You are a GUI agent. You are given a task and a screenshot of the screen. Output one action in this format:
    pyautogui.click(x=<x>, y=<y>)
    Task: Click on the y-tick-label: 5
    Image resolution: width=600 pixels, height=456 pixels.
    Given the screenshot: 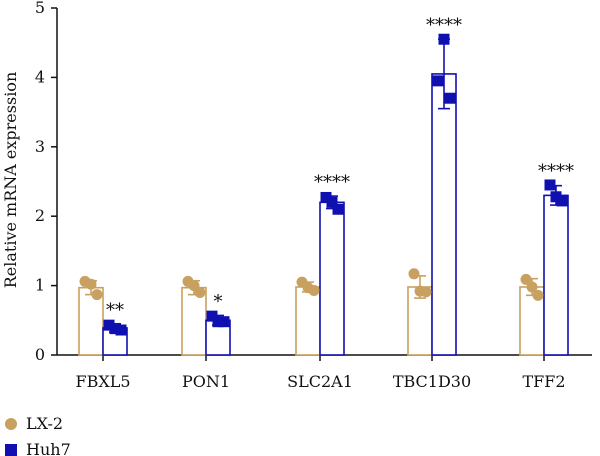 What is the action you would take?
    pyautogui.click(x=40, y=8)
    